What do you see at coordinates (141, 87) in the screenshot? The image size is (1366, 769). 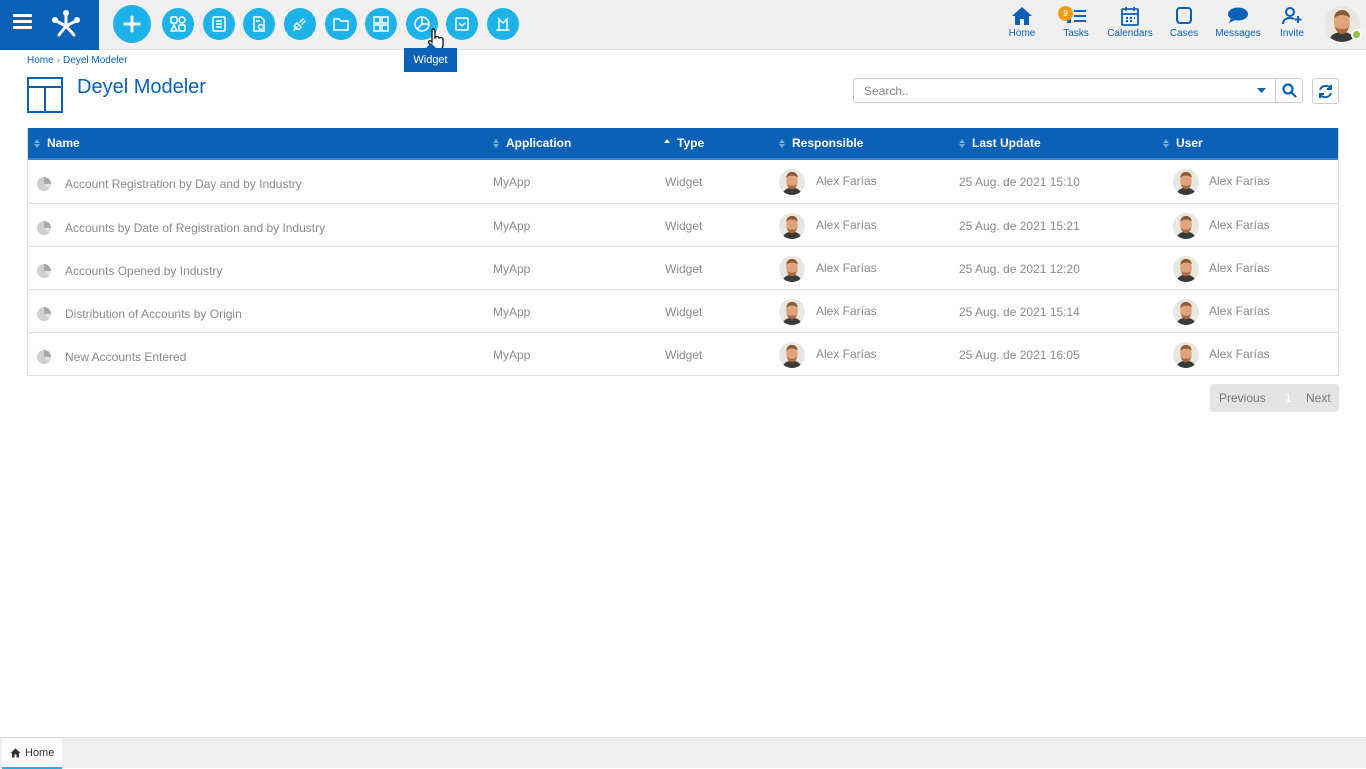 I see `page-title: Deyel Modeler` at bounding box center [141, 87].